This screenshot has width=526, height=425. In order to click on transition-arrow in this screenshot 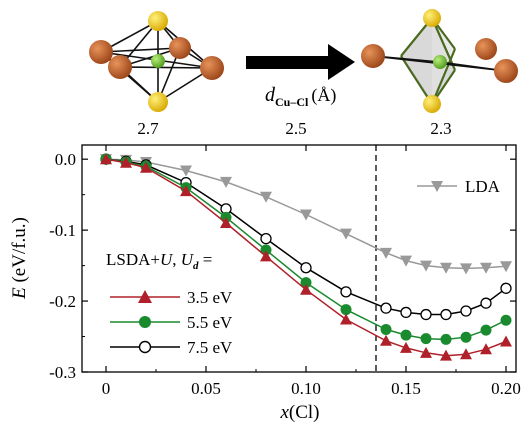, I will do `click(300, 62)`.